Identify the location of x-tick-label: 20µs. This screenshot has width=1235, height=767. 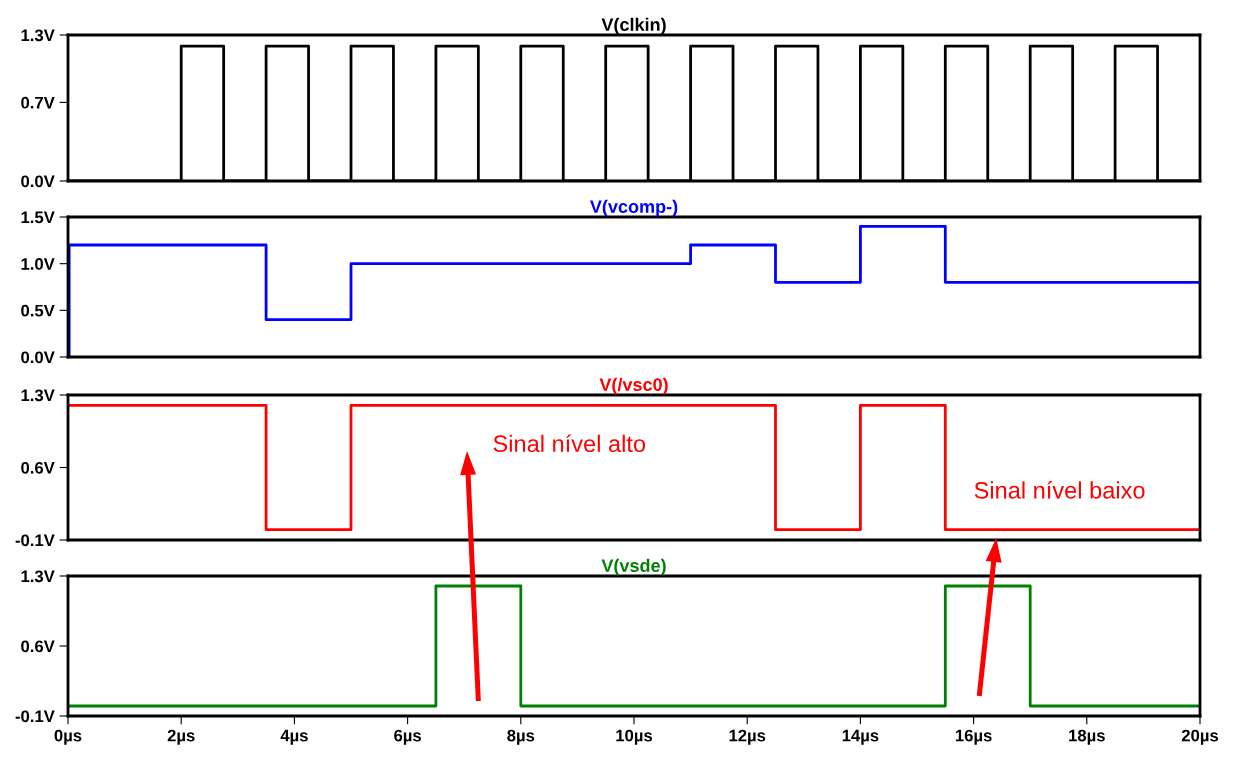
(1200, 737).